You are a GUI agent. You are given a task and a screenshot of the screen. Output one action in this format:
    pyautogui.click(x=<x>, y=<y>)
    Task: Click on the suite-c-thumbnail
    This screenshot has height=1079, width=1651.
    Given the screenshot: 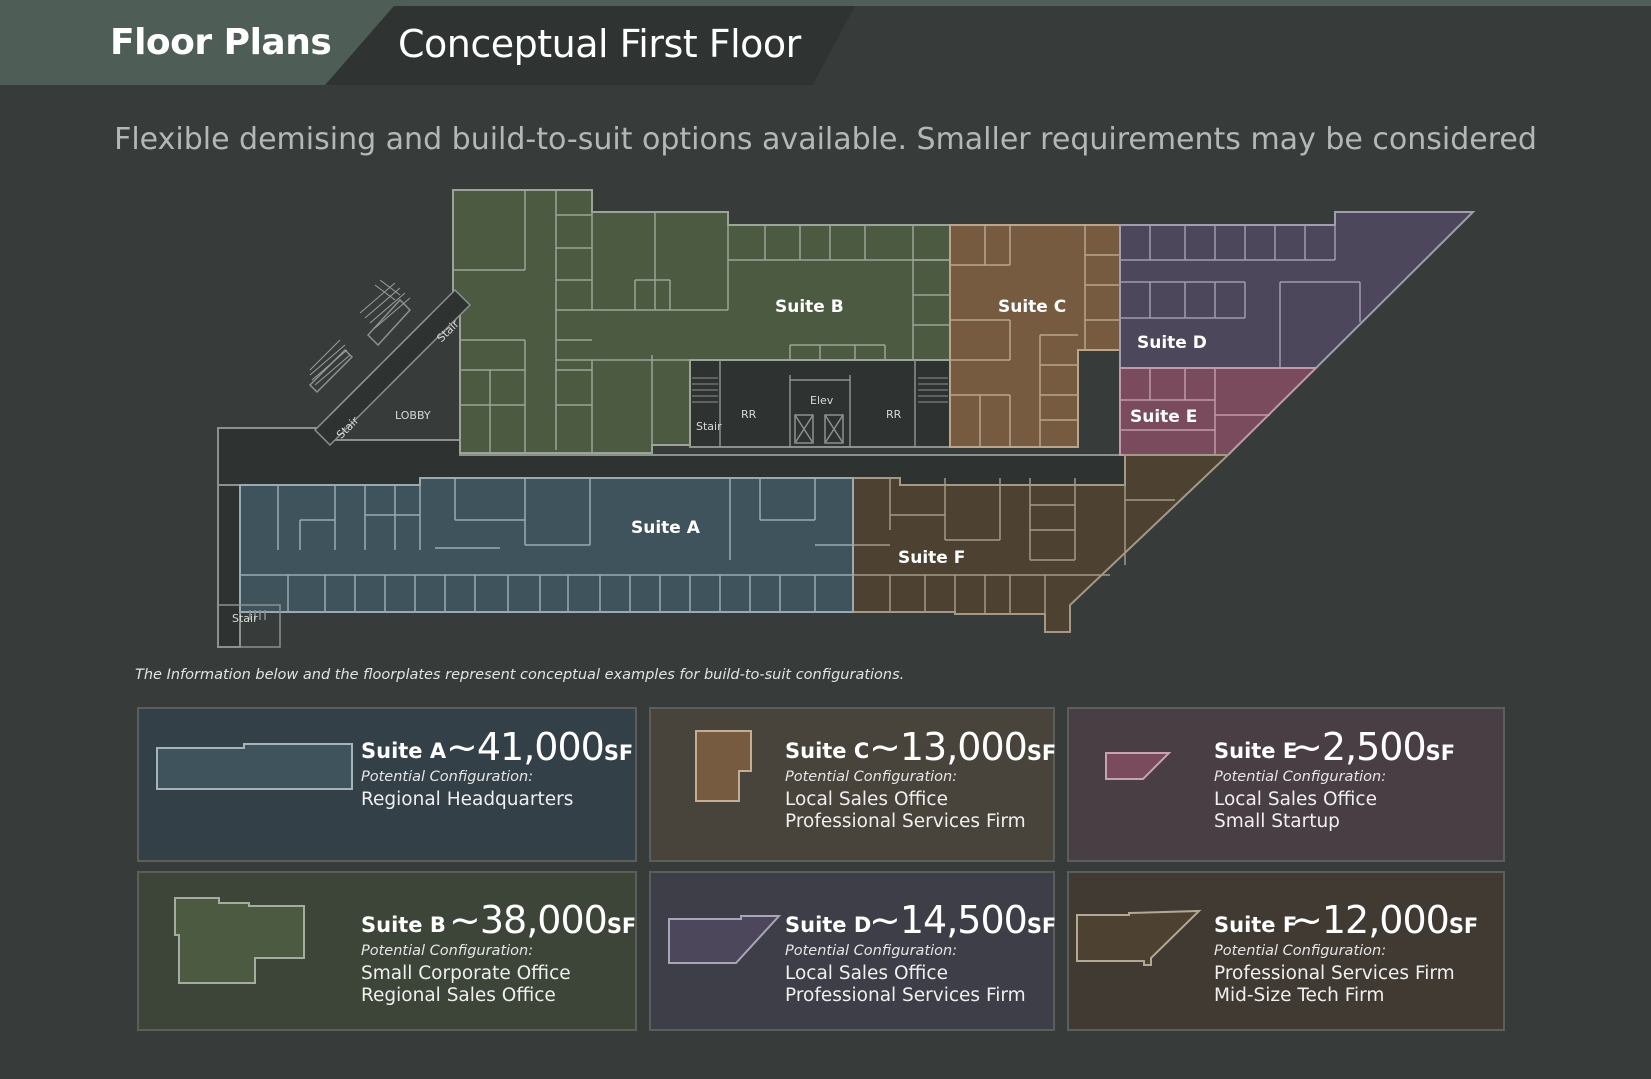 What is the action you would take?
    pyautogui.click(x=723, y=766)
    